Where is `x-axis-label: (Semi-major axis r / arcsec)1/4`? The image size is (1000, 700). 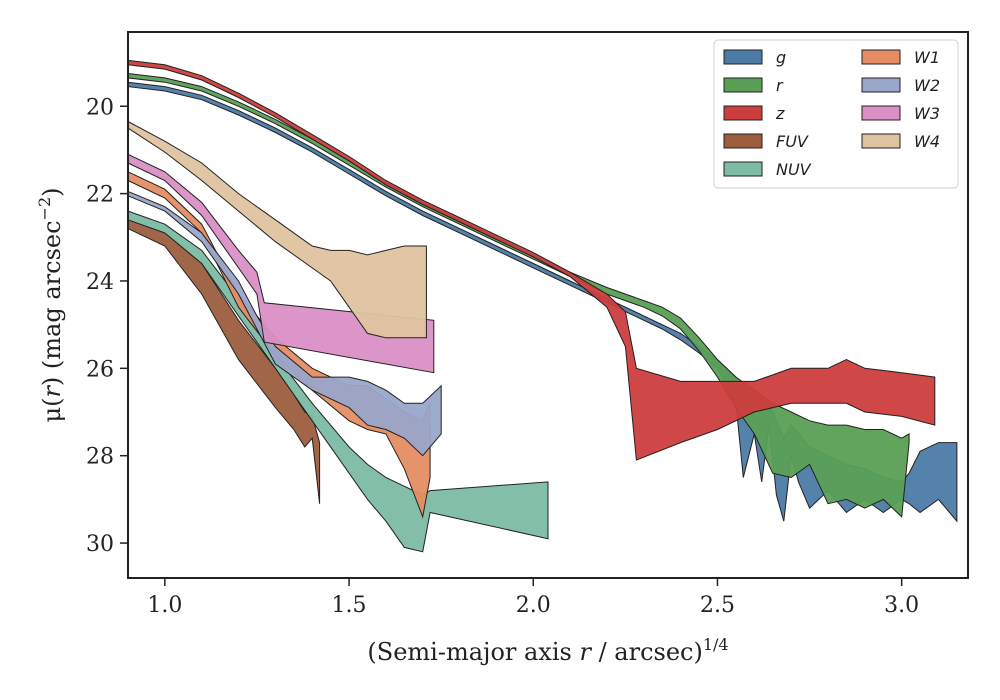 x-axis-label: (Semi-major axis r / arcsec)1/4 is located at coordinates (547, 650).